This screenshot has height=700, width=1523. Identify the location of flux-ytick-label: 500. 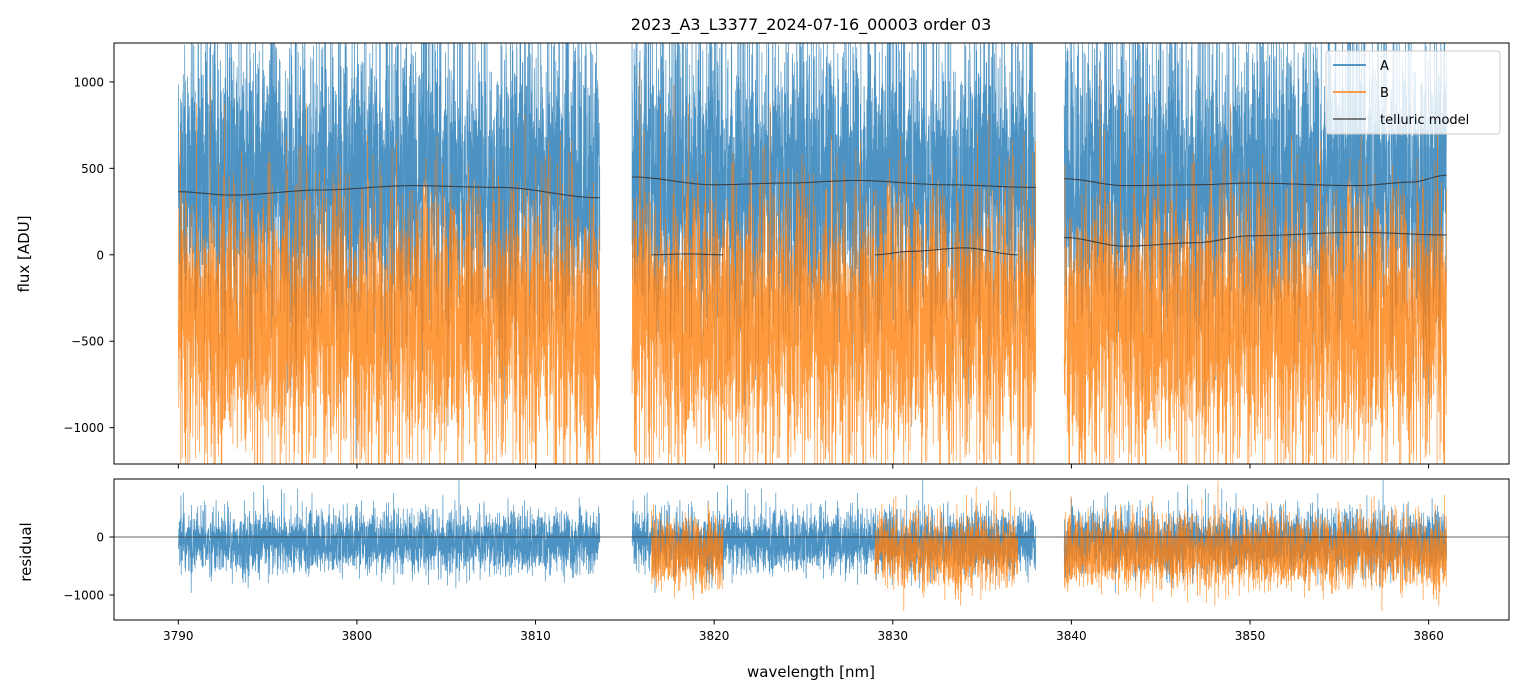
(92, 169).